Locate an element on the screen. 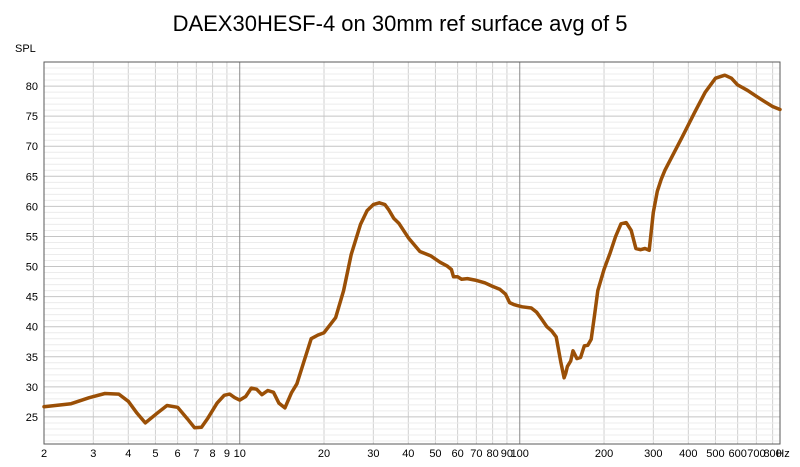  y-tick-label: 45 is located at coordinates (32, 298).